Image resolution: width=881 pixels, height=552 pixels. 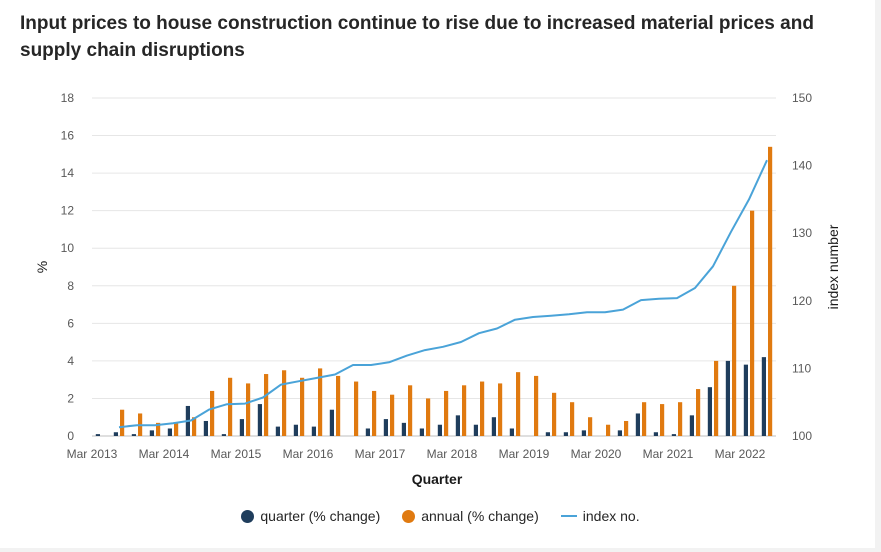 What do you see at coordinates (802, 166) in the screenshot?
I see `y2-tick-label: 140` at bounding box center [802, 166].